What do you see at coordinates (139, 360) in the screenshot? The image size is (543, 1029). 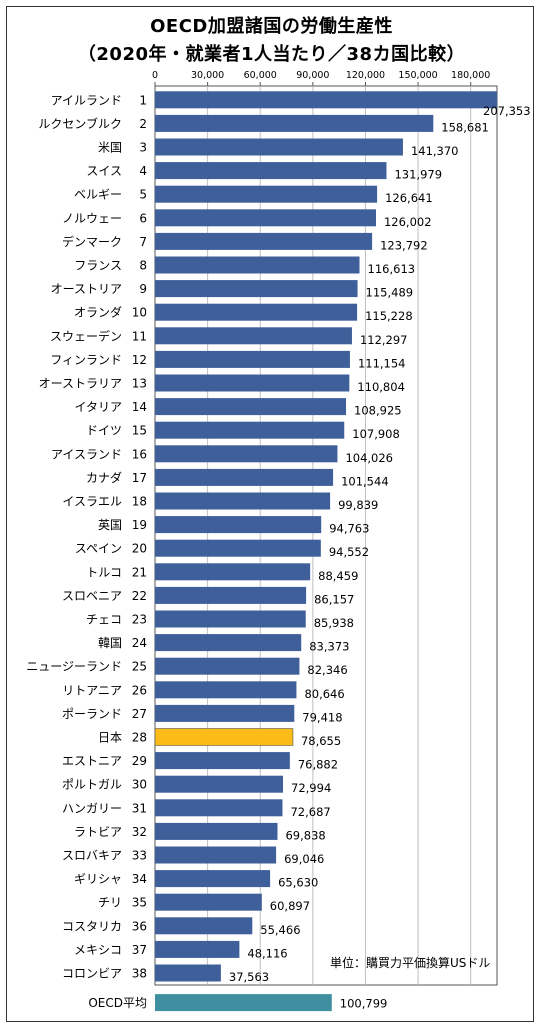 I see `rank-label: 12` at bounding box center [139, 360].